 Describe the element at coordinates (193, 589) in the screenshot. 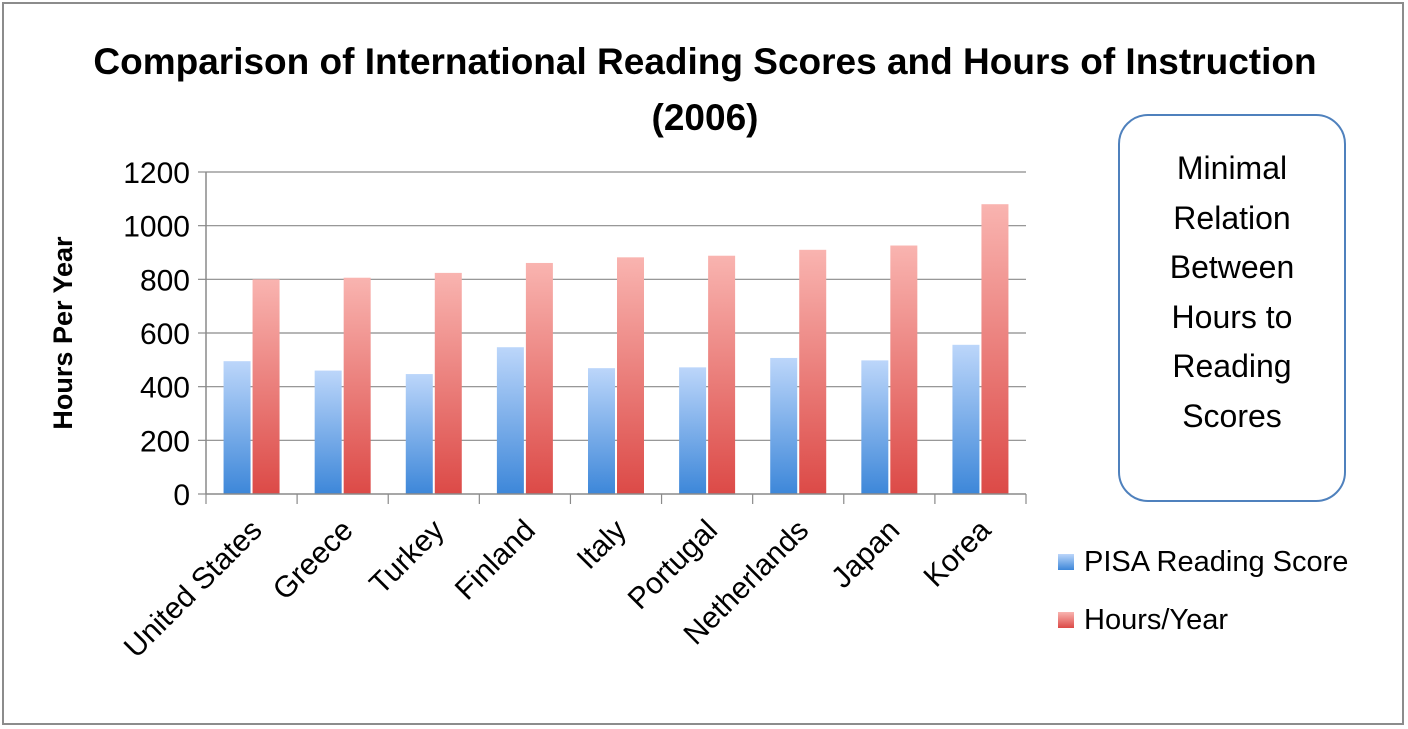

I see `x-tick-label: United States` at that location.